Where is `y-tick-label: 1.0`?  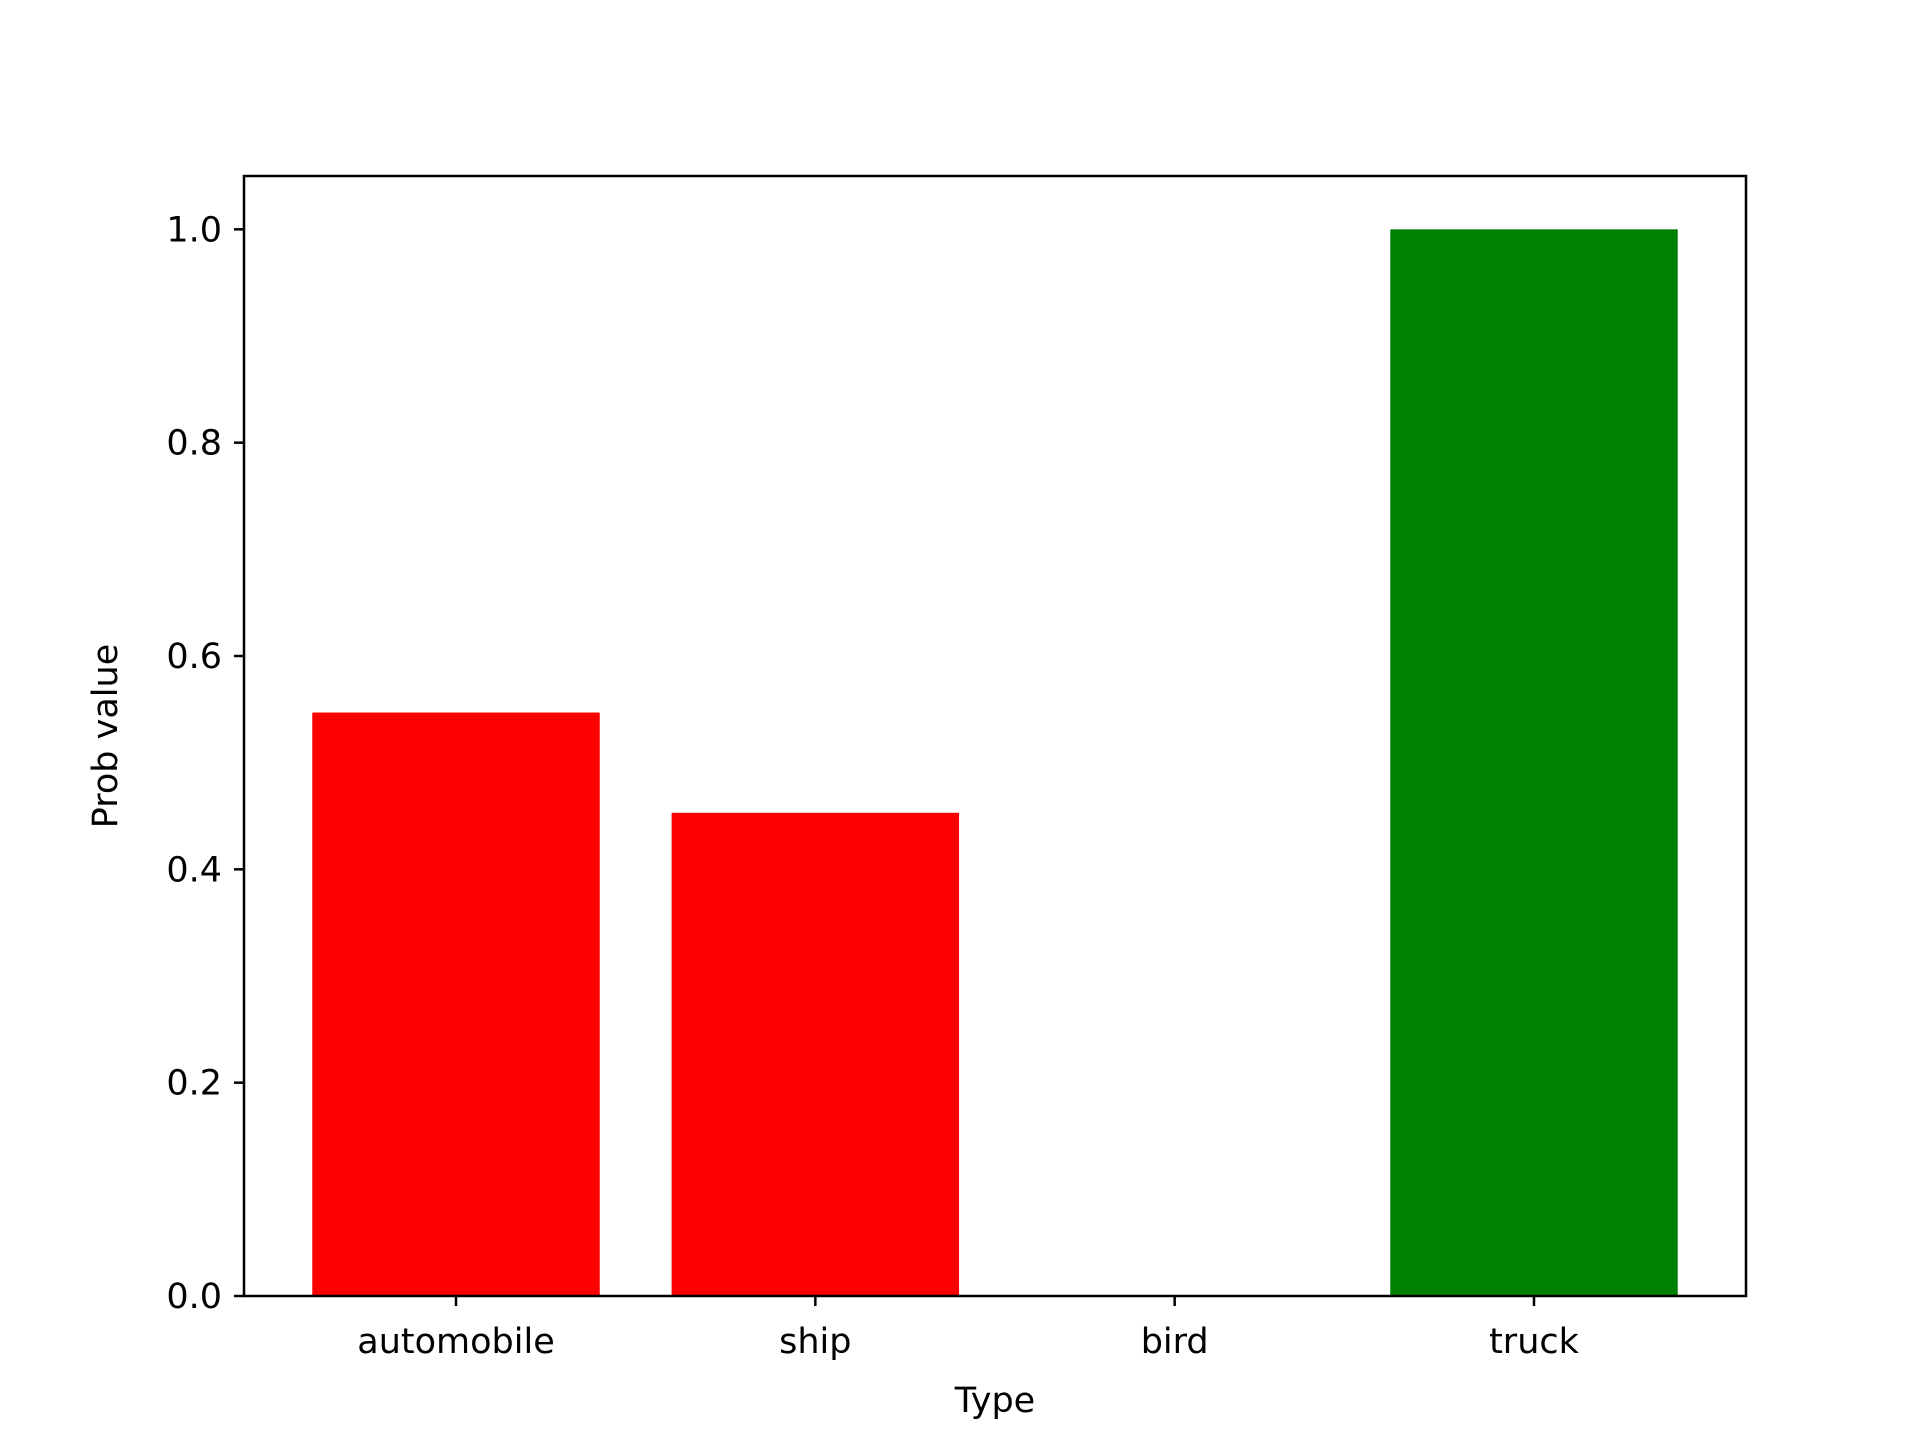 y-tick-label: 1.0 is located at coordinates (194, 230).